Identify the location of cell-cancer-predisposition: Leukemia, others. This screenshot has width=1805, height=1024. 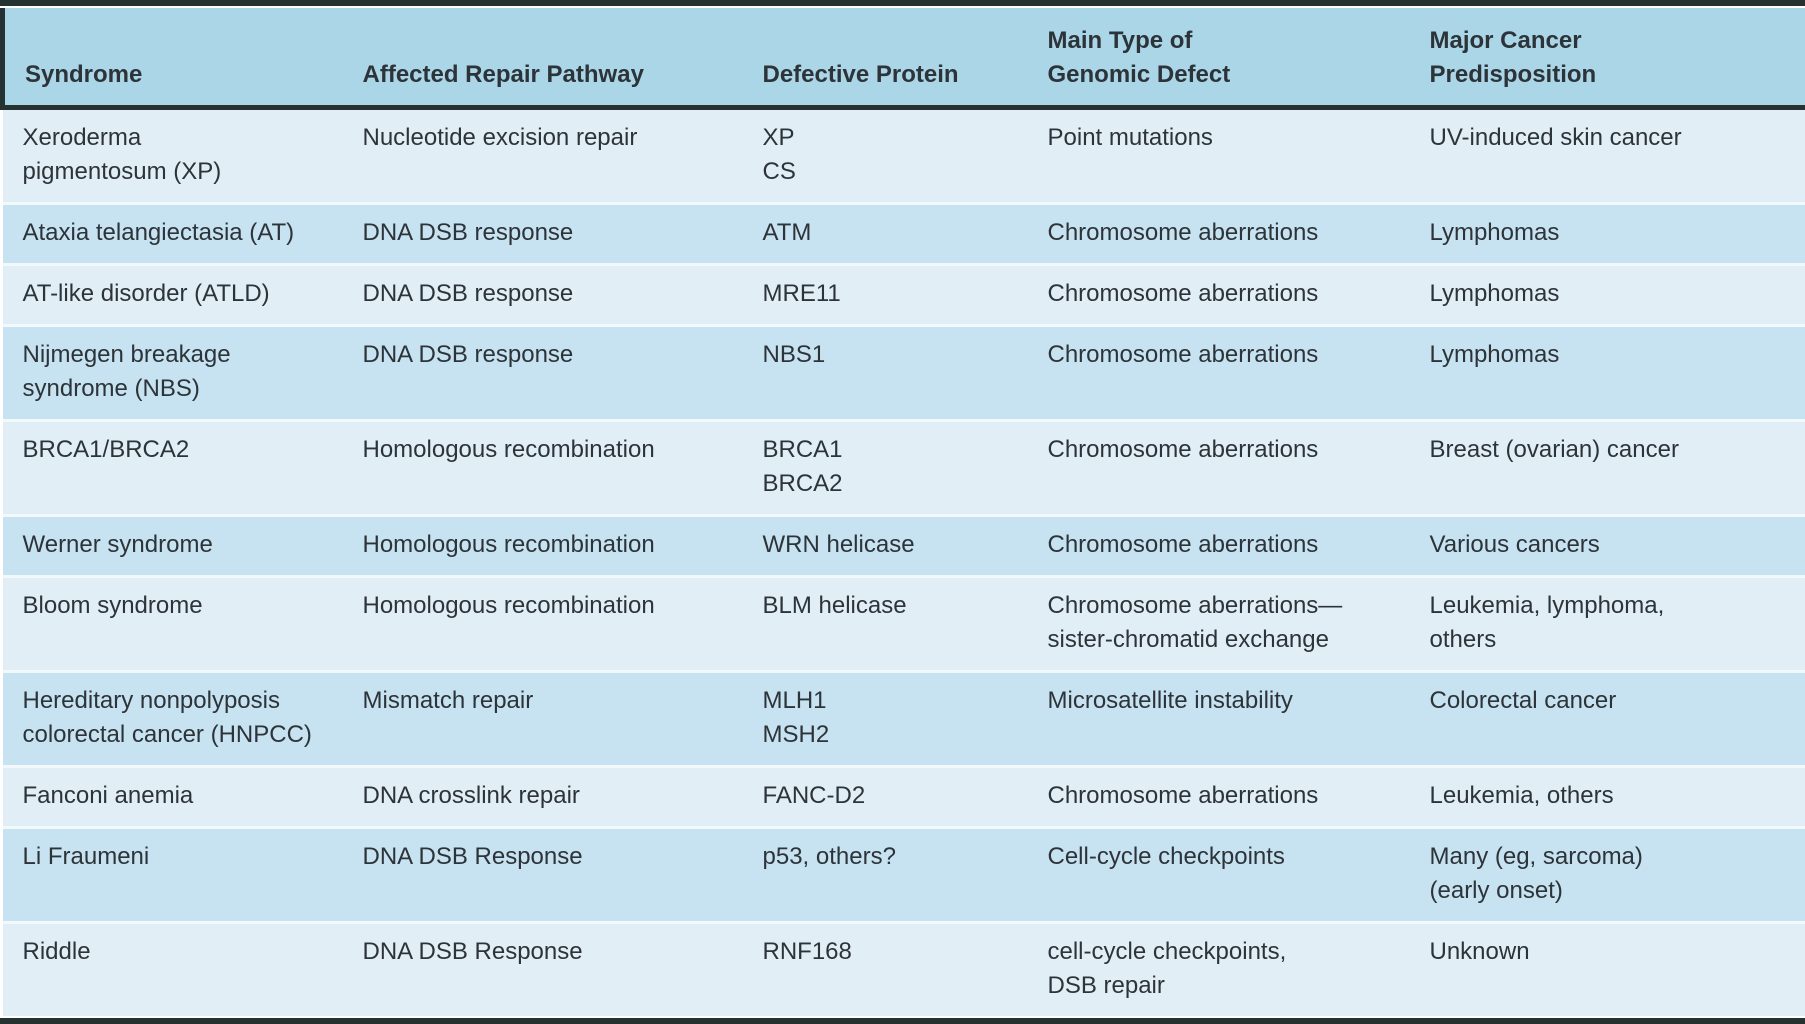
(1617, 797).